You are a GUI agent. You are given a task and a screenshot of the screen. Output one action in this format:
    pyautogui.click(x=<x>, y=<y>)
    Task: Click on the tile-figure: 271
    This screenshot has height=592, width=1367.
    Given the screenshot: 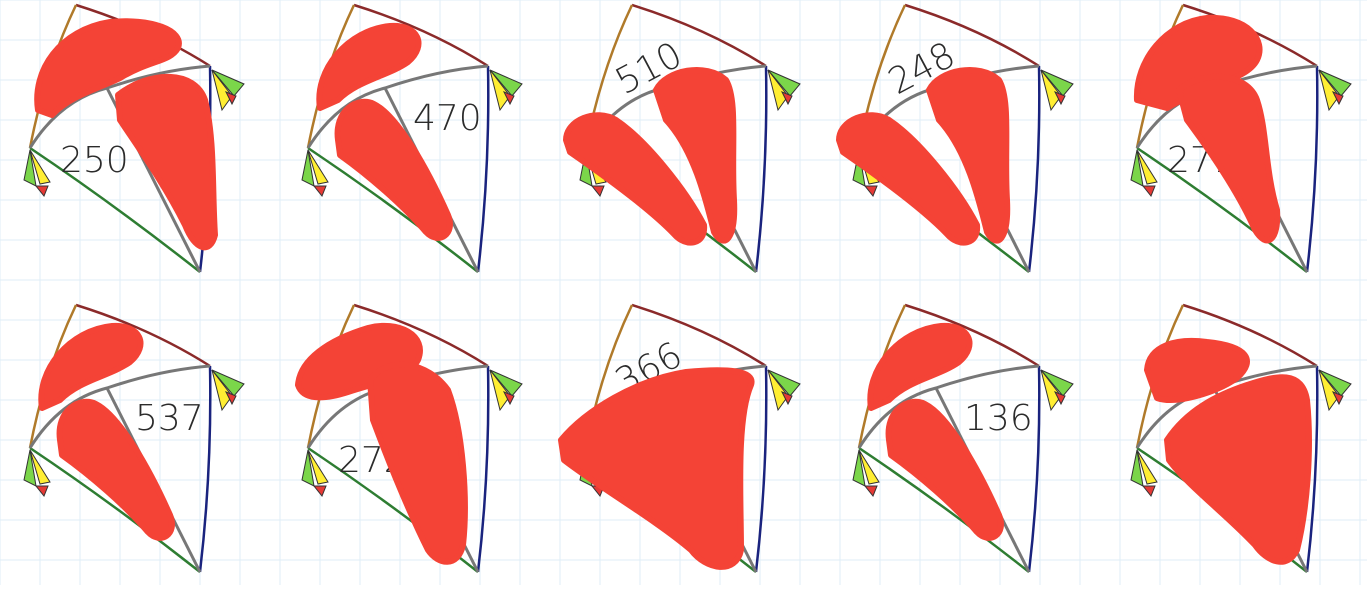 What is the action you would take?
    pyautogui.click(x=1241, y=138)
    